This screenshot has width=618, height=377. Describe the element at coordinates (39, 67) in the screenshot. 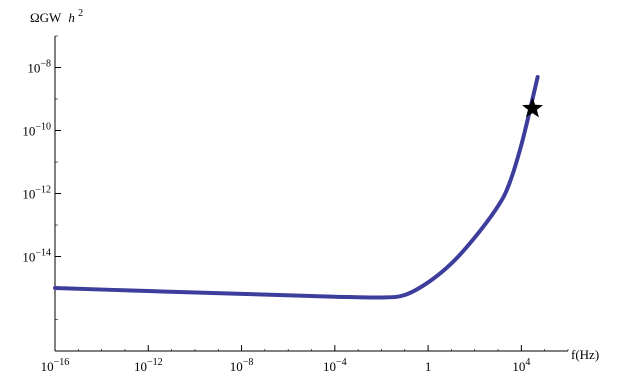

I see `y-tick-label: 10−8` at that location.